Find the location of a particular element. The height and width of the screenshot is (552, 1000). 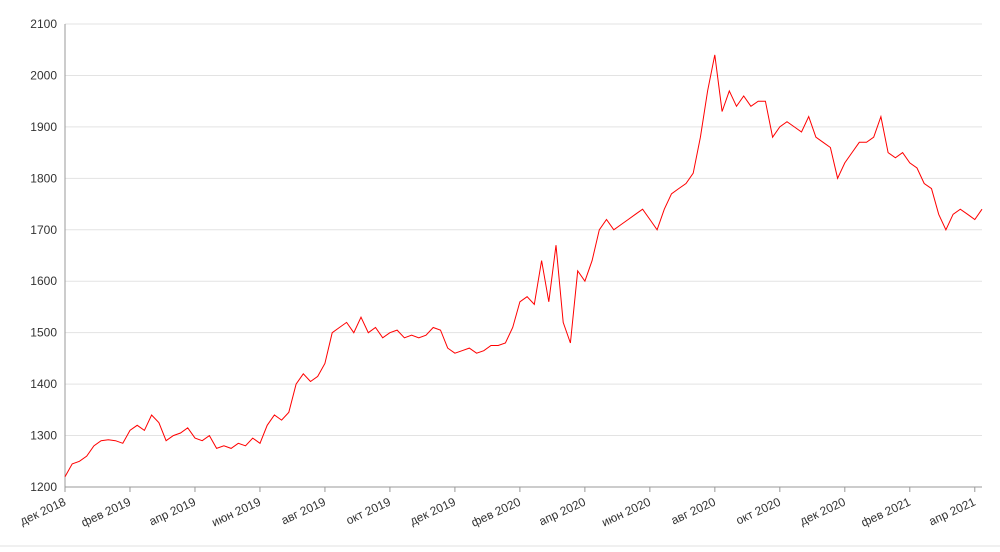

x-tick-label: дек 2019 is located at coordinates (433, 512).